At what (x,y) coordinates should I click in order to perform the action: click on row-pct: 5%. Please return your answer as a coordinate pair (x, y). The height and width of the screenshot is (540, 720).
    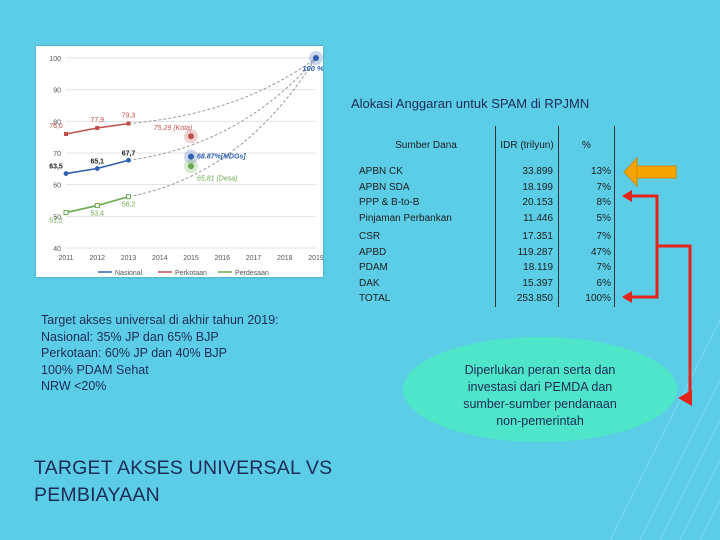
    Looking at the image, I should click on (586, 218).